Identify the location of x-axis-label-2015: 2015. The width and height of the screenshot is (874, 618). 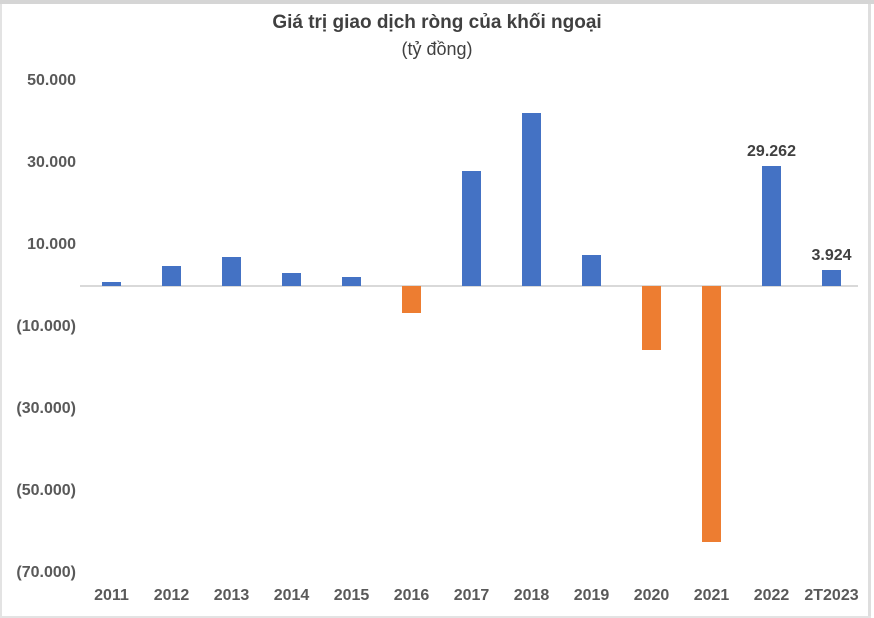
(351, 595).